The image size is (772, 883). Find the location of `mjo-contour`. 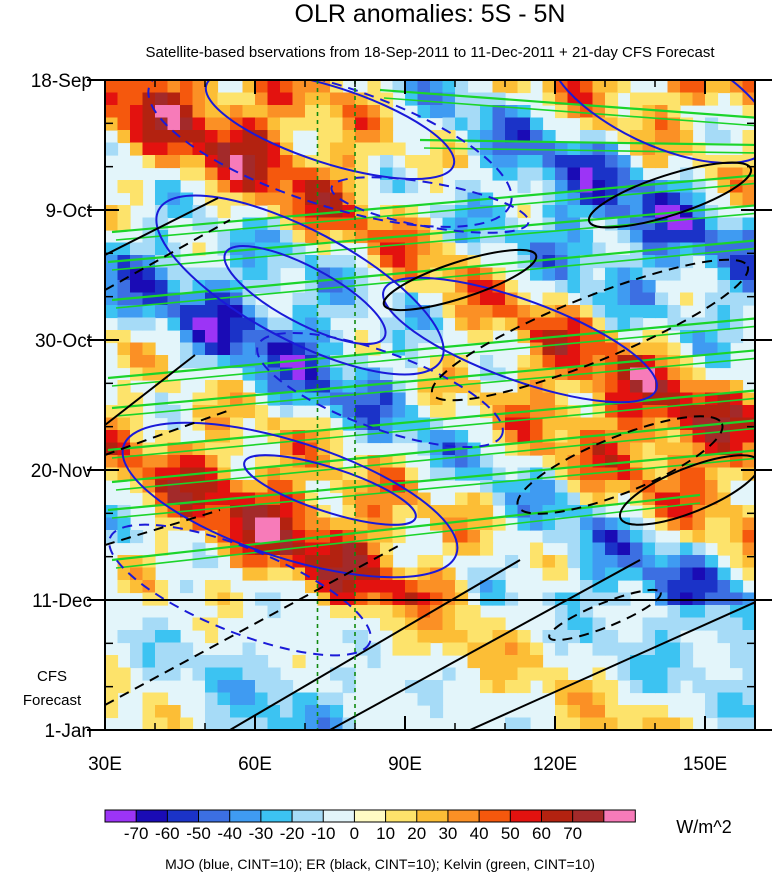

mjo-contour is located at coordinates (520, 340).